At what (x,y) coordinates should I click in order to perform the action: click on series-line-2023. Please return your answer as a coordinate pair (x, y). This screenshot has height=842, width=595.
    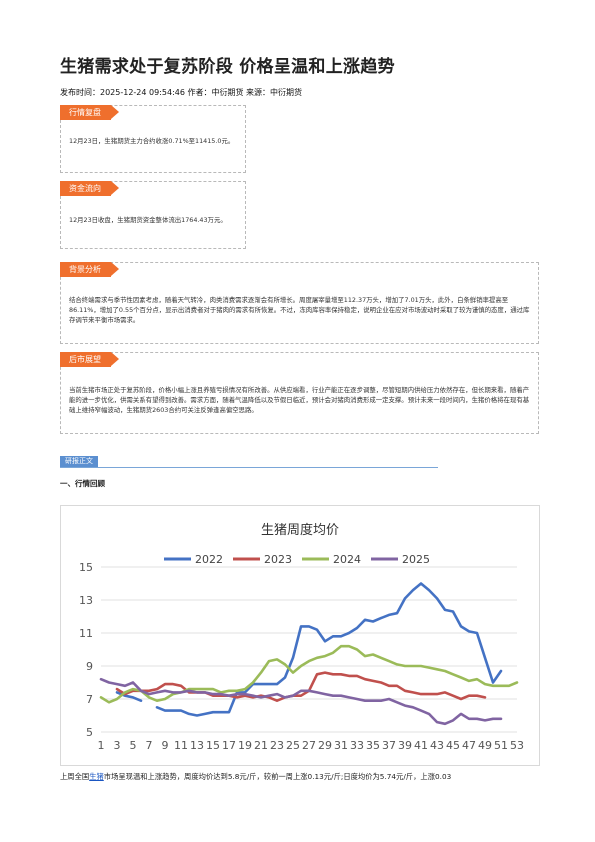
    Looking at the image, I should click on (301, 686).